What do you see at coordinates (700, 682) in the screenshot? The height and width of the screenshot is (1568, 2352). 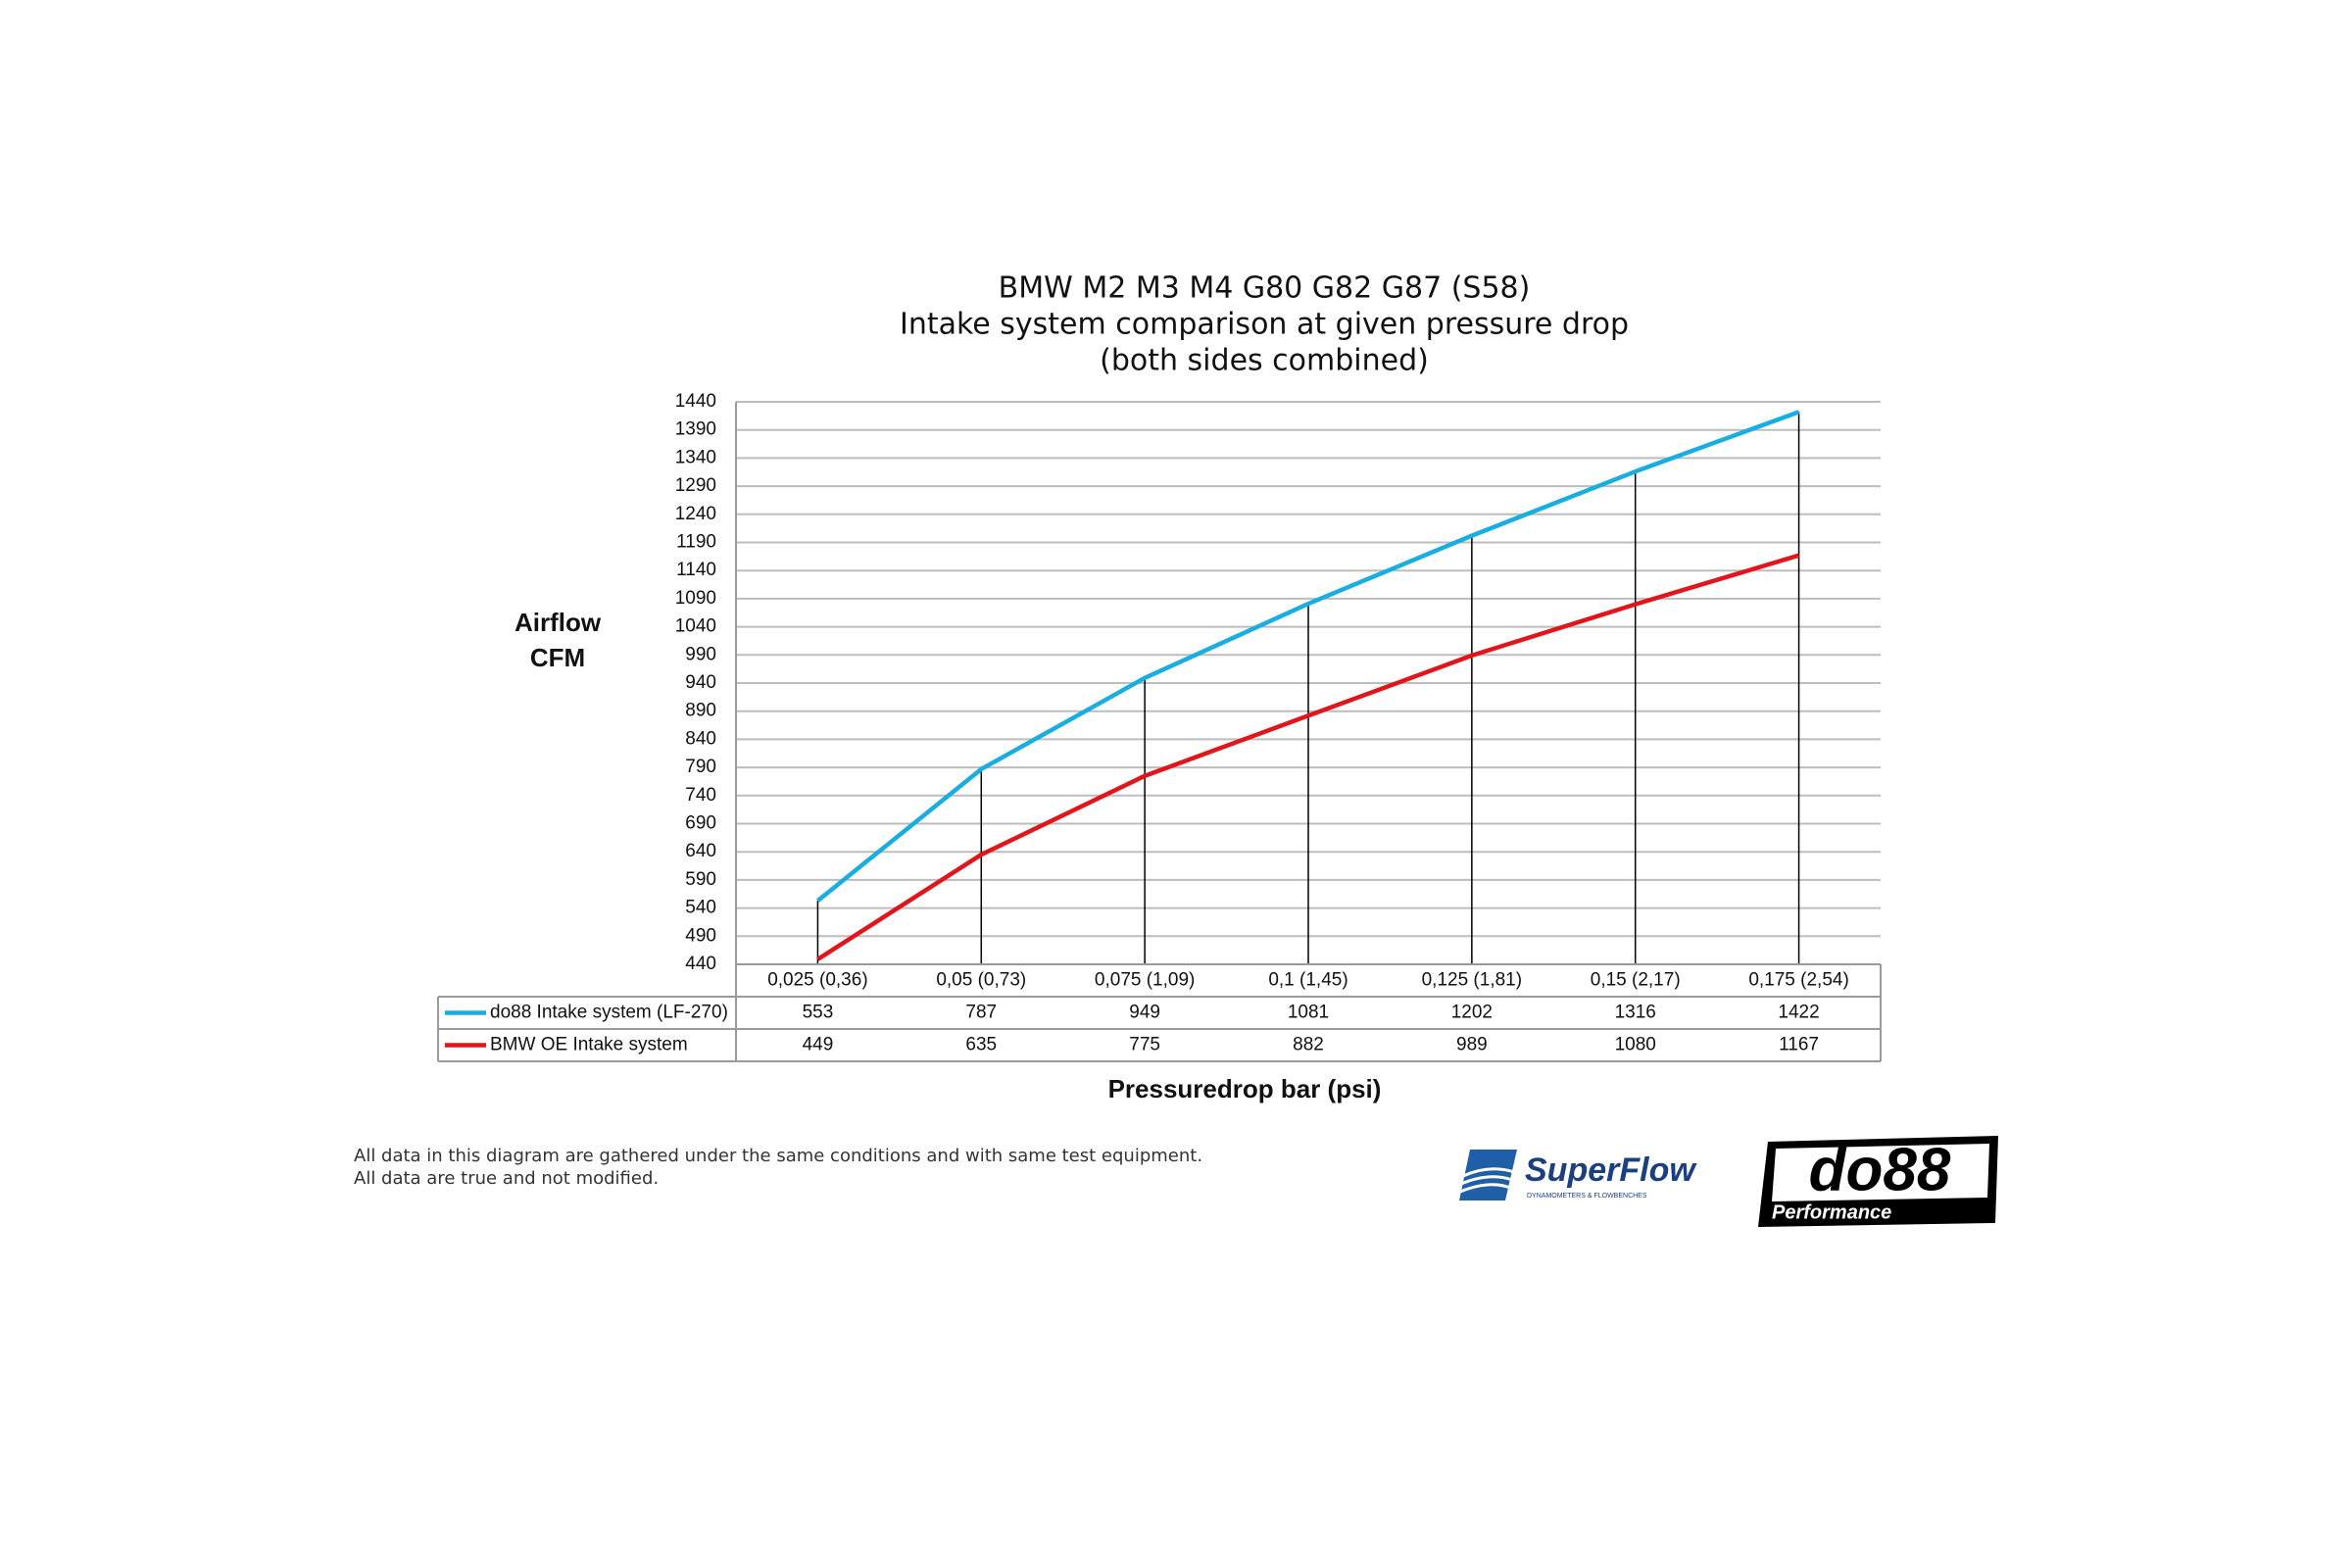 I see `y-tick-label: 940` at bounding box center [700, 682].